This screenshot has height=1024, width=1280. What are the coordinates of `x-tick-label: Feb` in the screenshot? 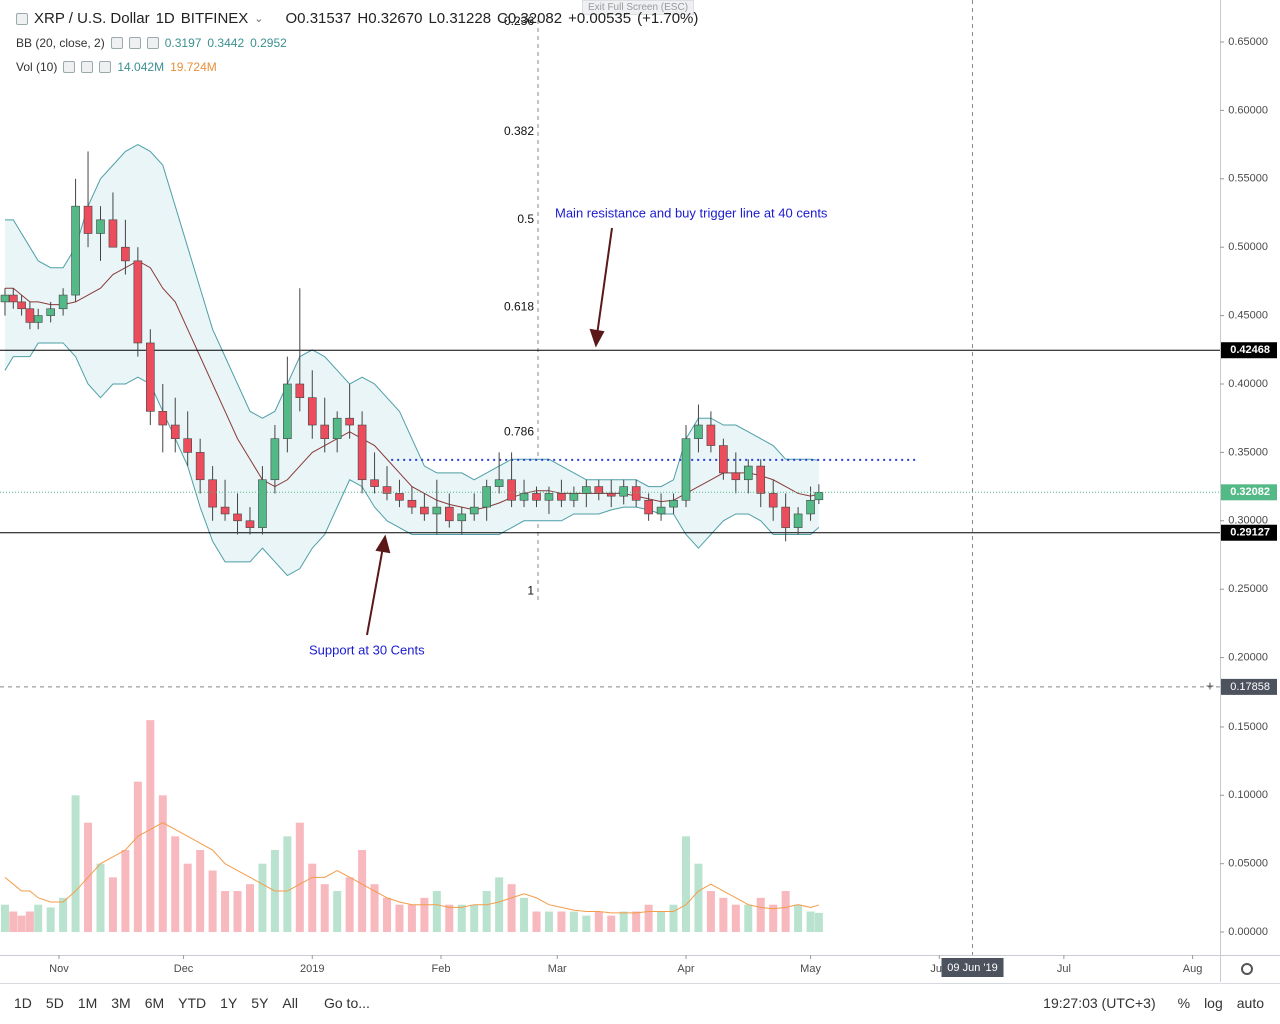 It's located at (441, 969).